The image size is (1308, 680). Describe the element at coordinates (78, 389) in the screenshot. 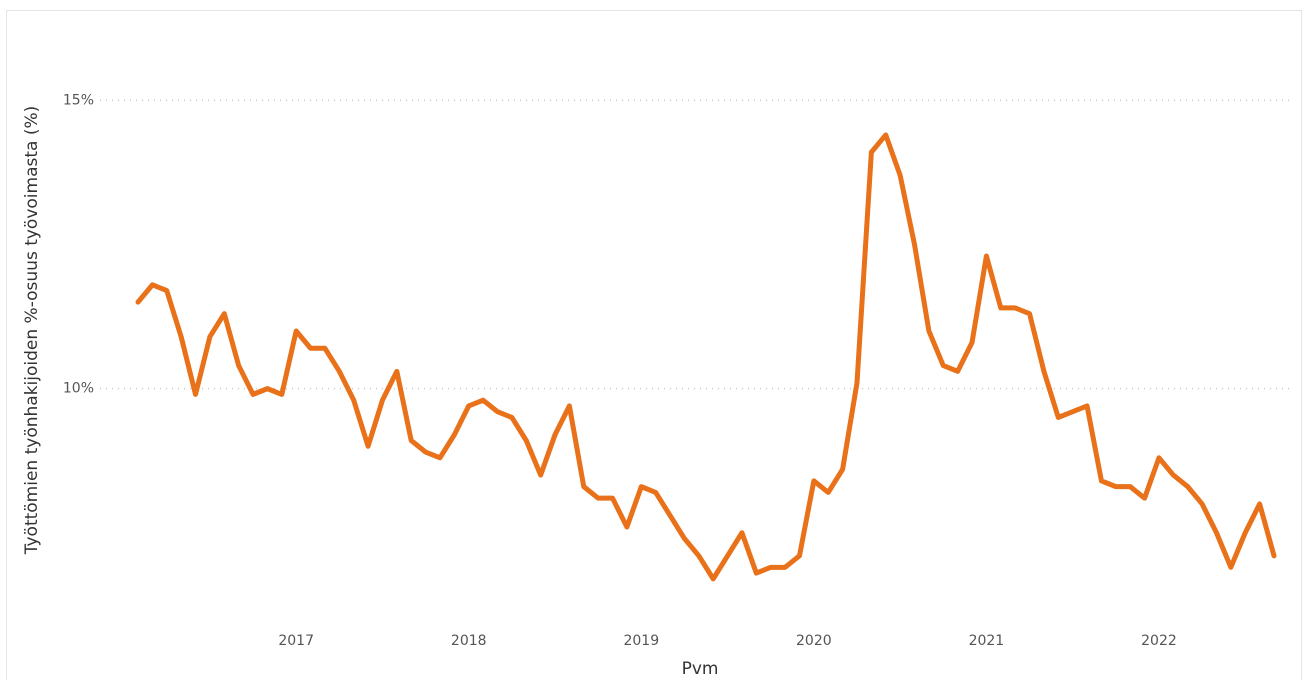

I see `y-tick-label: 10%` at that location.